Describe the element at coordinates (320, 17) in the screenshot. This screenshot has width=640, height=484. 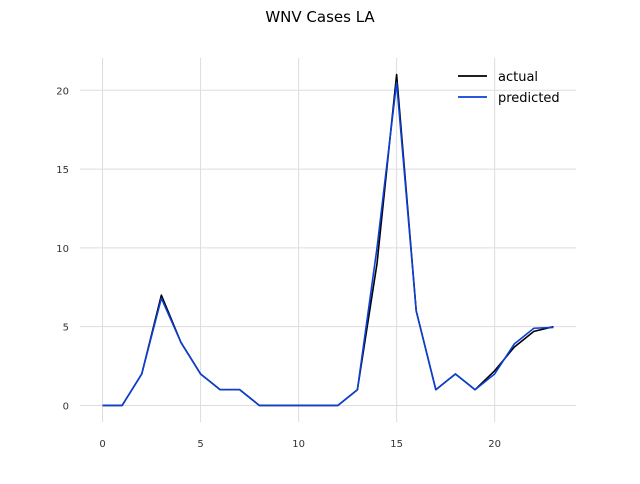
I see `chart-title: WNV Cases LA` at that location.